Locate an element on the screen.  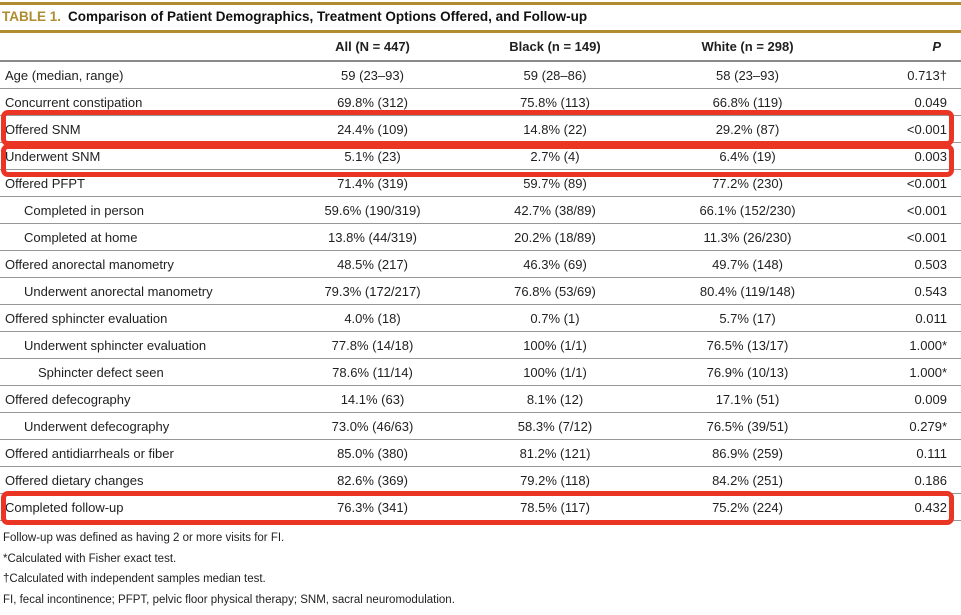
cell-p: 0.713† is located at coordinates (905, 75).